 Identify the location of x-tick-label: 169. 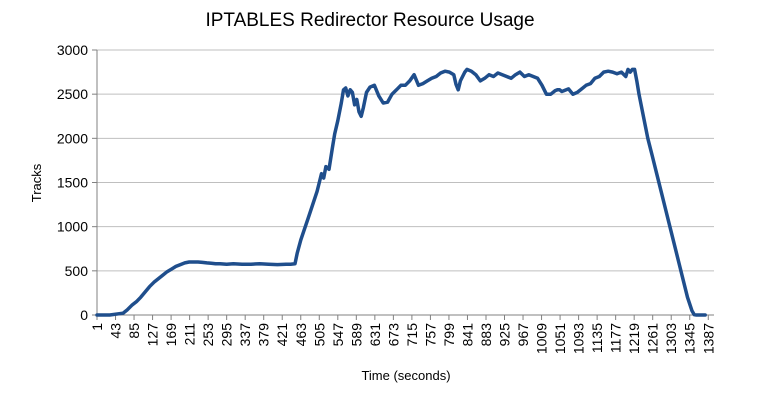
(171, 335).